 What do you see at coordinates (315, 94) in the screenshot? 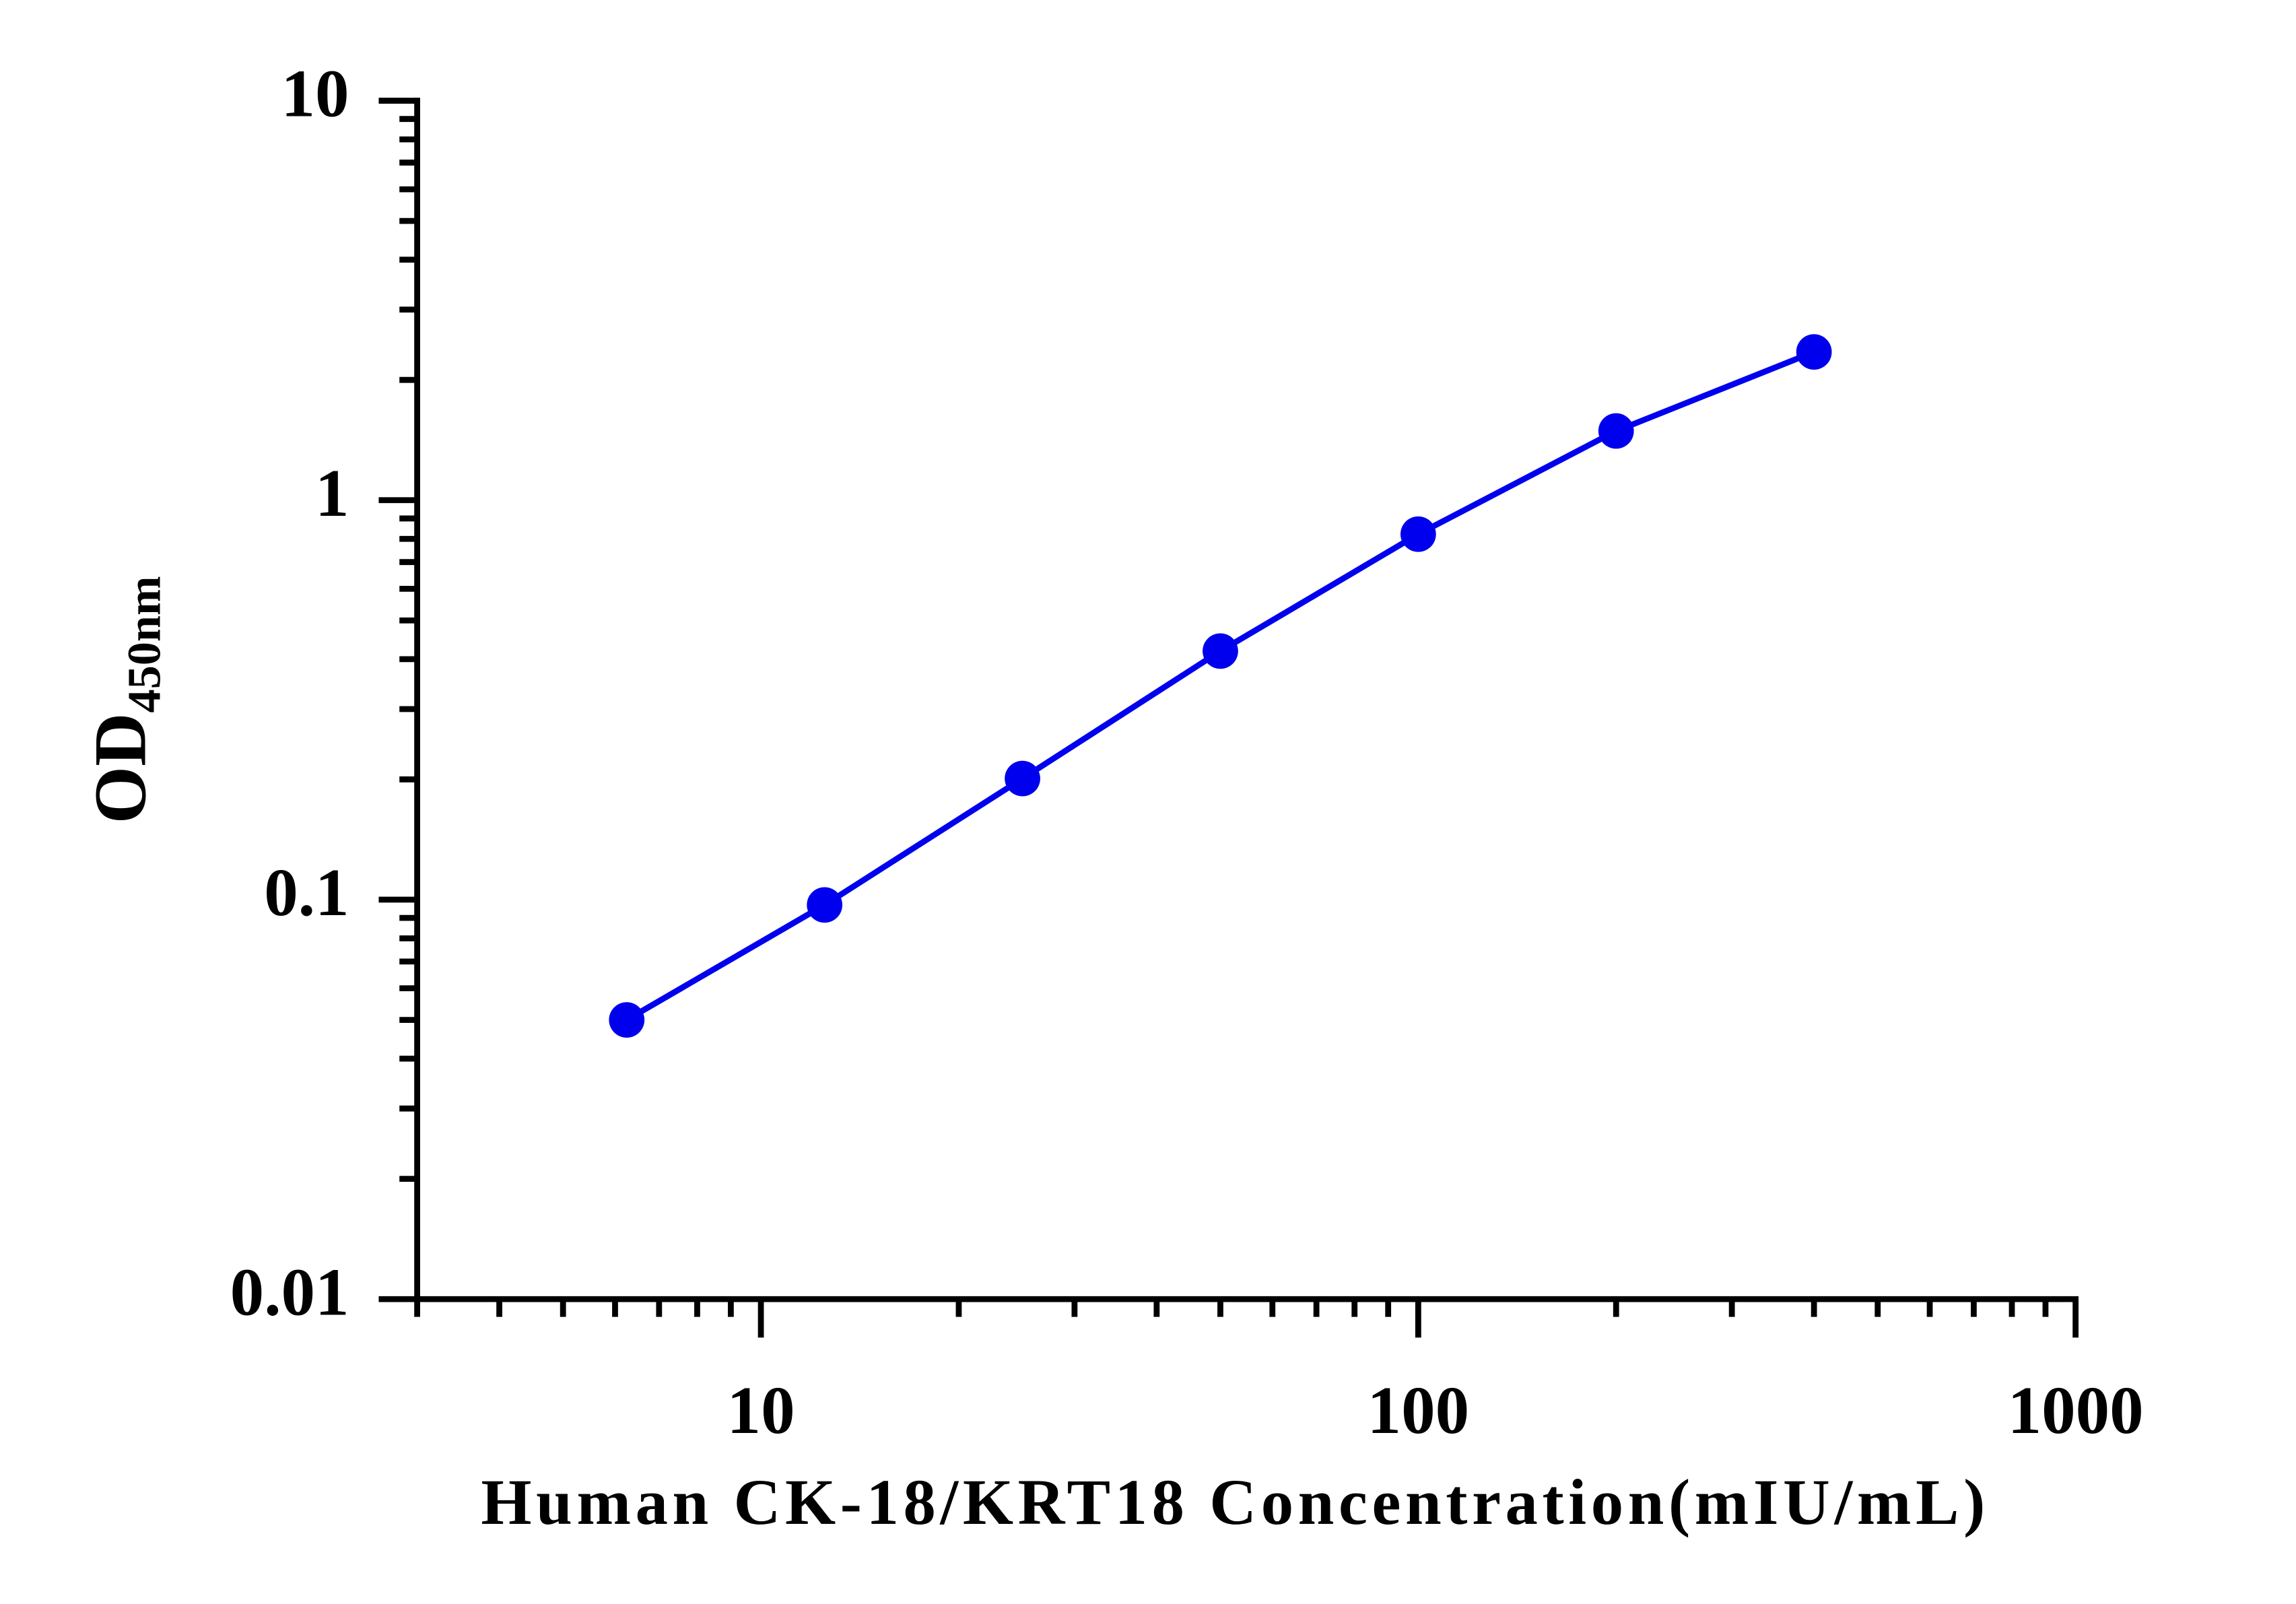
I see `y-tick-label: 10` at bounding box center [315, 94].